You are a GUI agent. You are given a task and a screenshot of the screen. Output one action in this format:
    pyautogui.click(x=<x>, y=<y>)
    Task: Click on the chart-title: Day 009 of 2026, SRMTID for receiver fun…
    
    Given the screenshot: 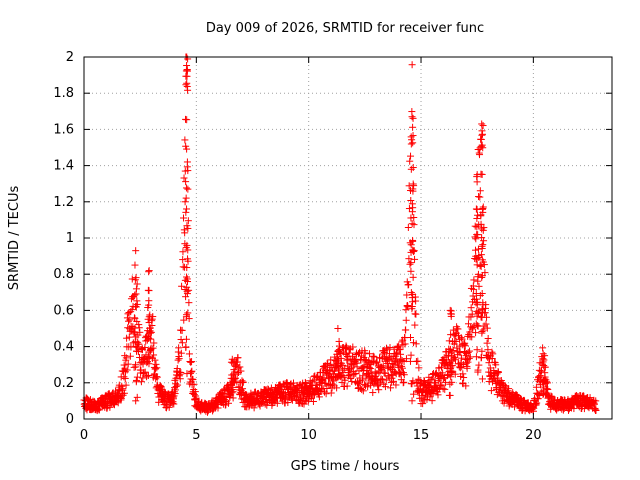 What is the action you would take?
    pyautogui.click(x=345, y=28)
    